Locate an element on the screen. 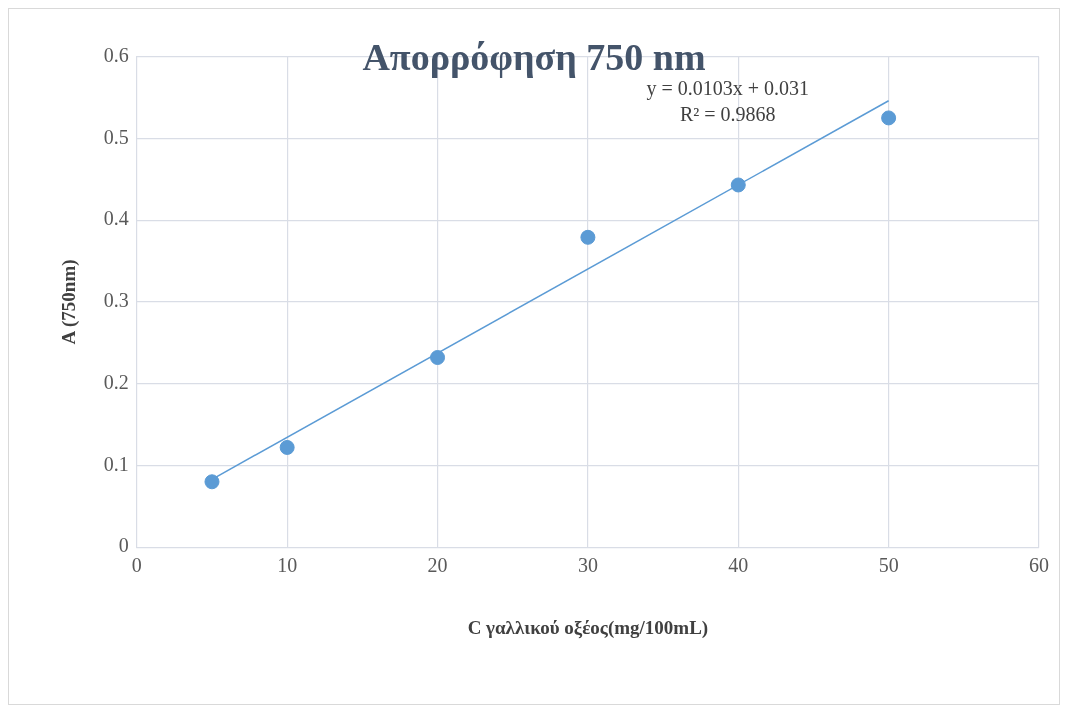 The height and width of the screenshot is (711, 1065). x-tick-label: 40 is located at coordinates (738, 565).